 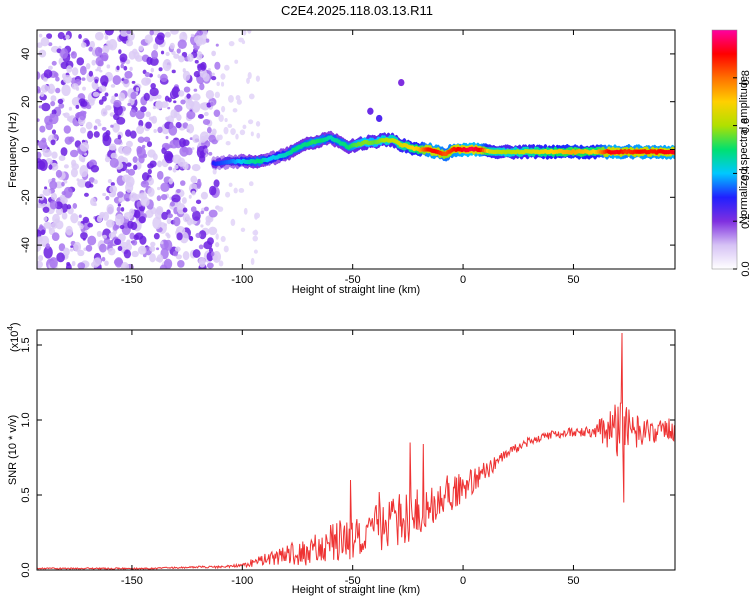 I want to click on colorbar-tick-label: 0.0, so click(x=745, y=268).